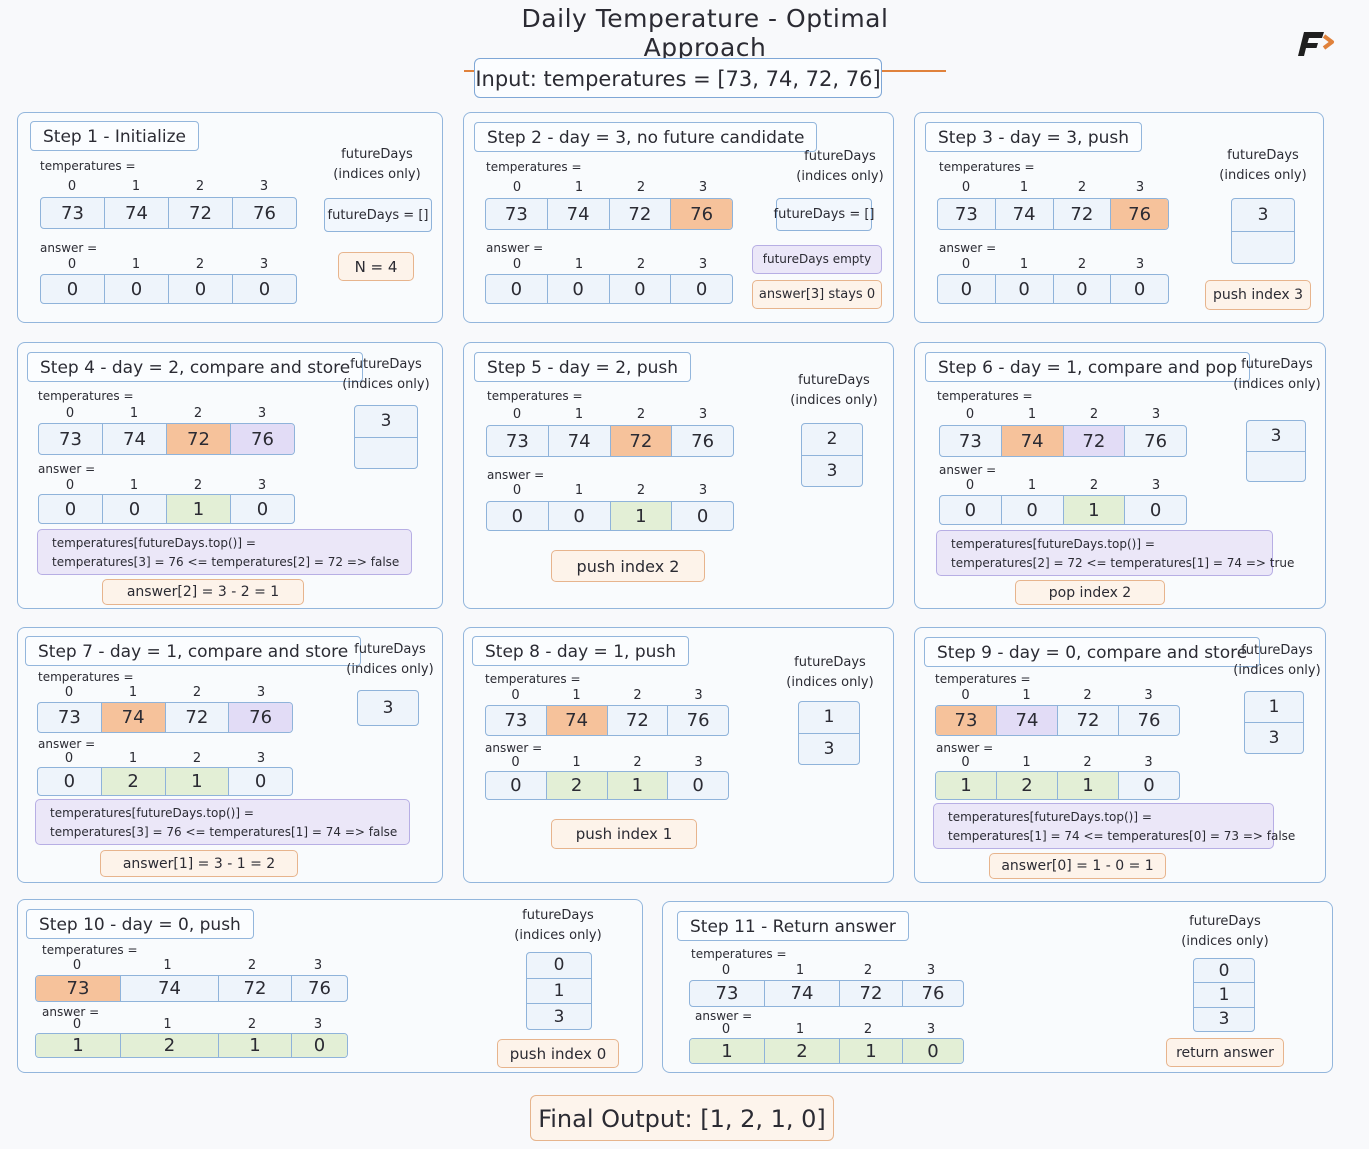 The image size is (1369, 1149). What do you see at coordinates (152, 813) in the screenshot?
I see `comparison-line-1: temperatures[futureDays.top()] =` at bounding box center [152, 813].